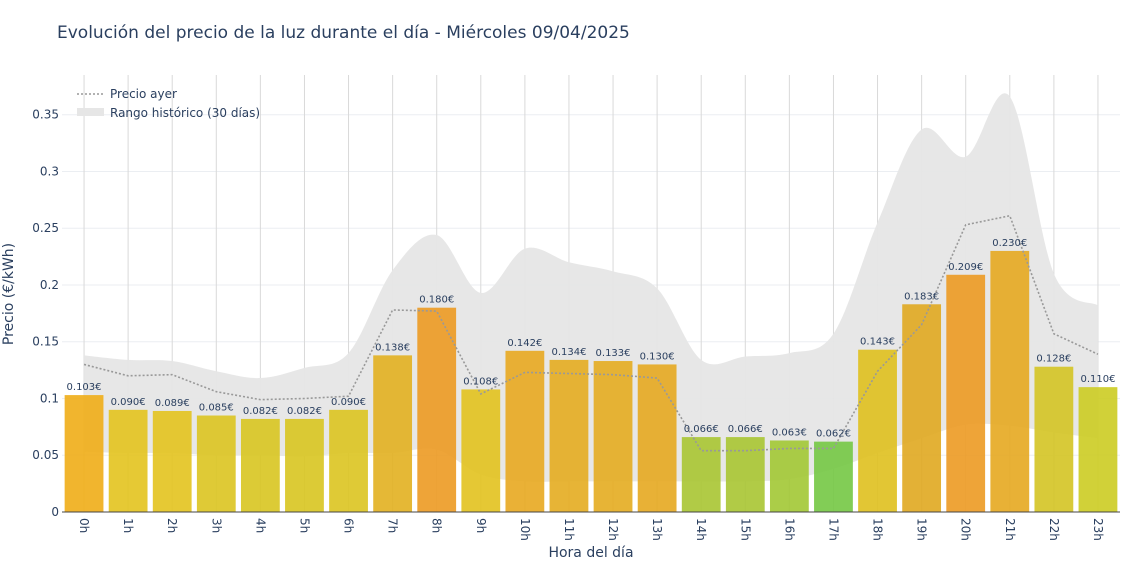 This screenshot has height=570, width=1140. I want to click on bar-value-label: 0.133€, so click(613, 353).